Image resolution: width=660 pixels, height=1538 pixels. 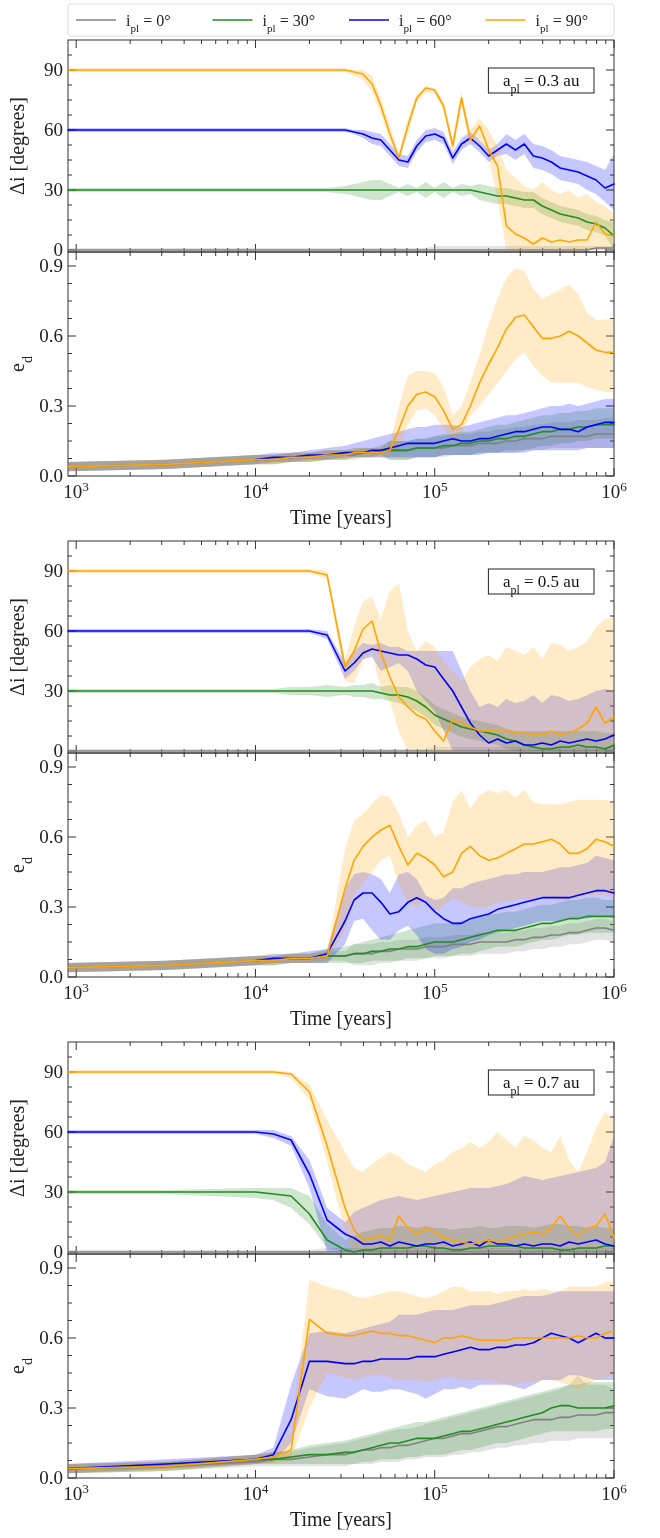 What do you see at coordinates (425, 23) in the screenshot?
I see `legend-label: i$_{pl}$ = 60°` at bounding box center [425, 23].